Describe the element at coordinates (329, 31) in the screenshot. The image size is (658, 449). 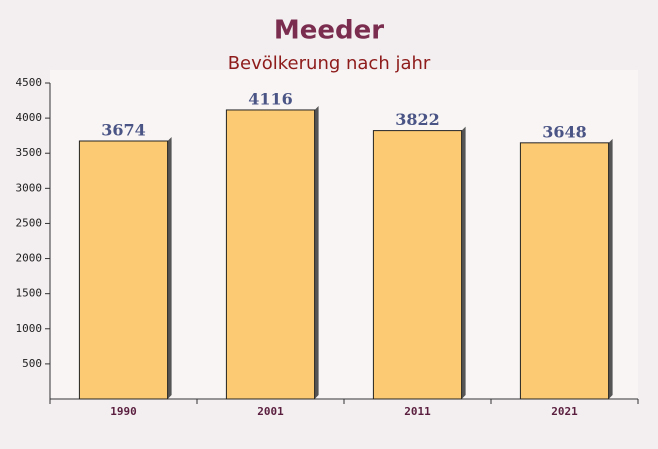
I see `chart-title: Meeder` at that location.